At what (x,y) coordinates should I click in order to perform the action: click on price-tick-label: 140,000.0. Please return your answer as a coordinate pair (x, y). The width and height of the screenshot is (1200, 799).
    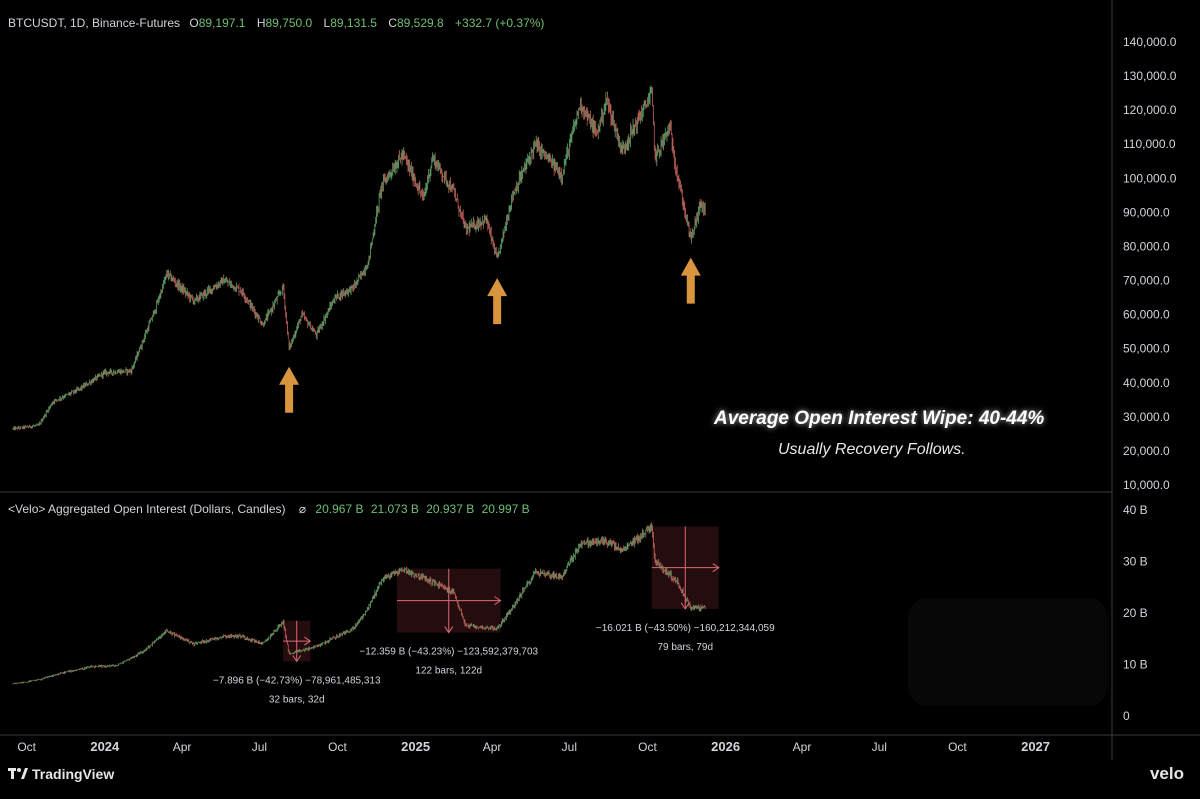
    Looking at the image, I should click on (1150, 42).